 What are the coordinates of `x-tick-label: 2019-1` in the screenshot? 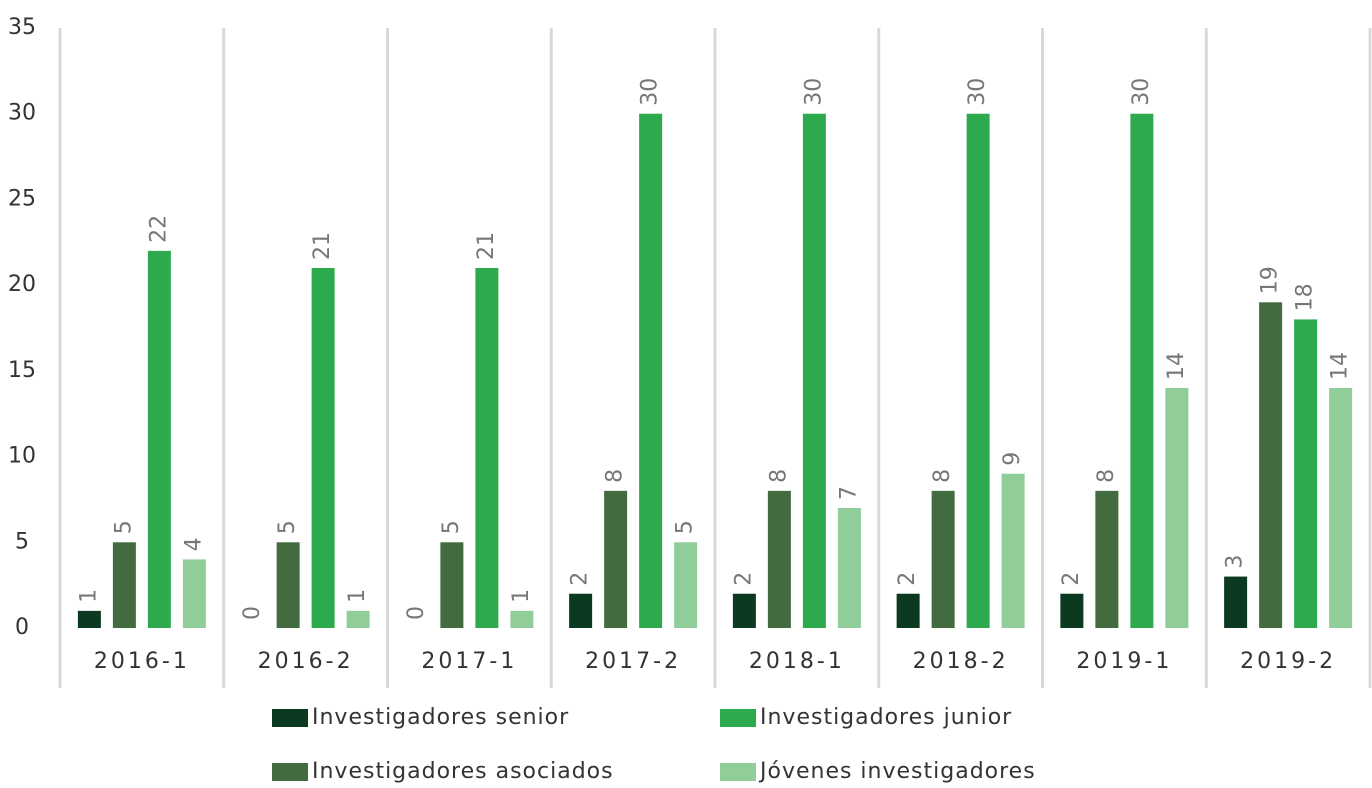 It's located at (1124, 661).